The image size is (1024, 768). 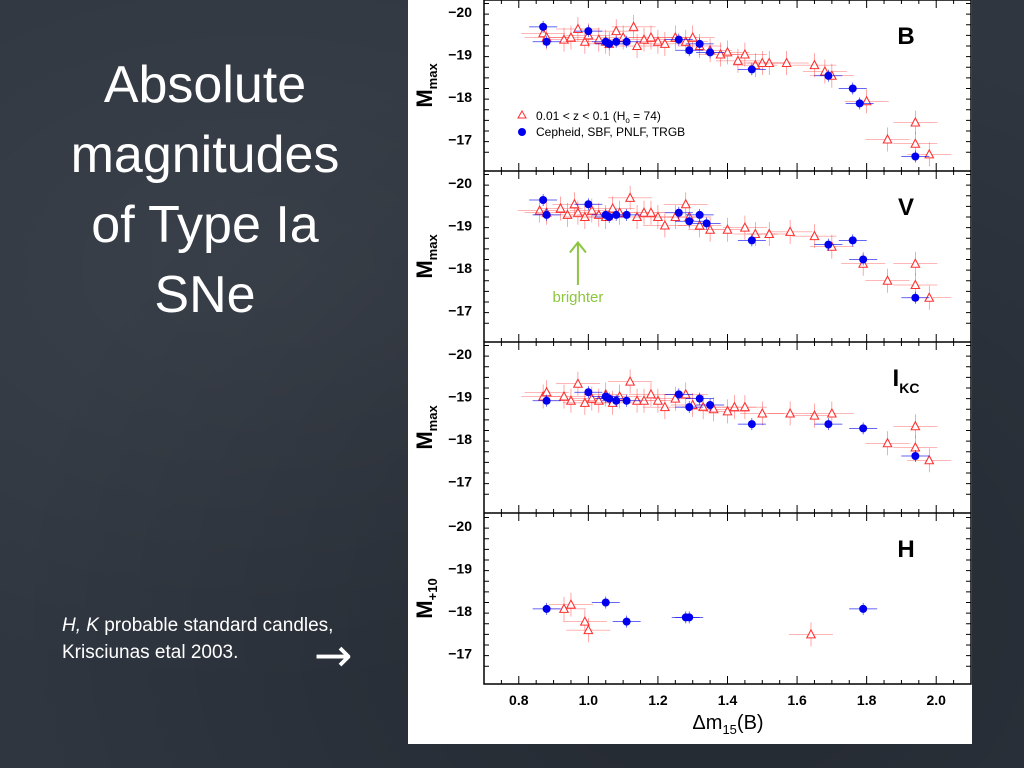 What do you see at coordinates (522, 114) in the screenshot?
I see `legend-triangle-marker` at bounding box center [522, 114].